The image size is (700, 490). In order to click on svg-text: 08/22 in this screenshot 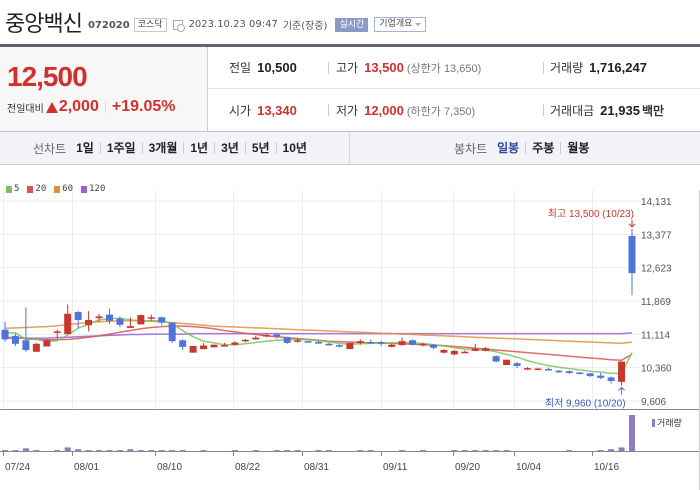, I will do `click(247, 467)`.